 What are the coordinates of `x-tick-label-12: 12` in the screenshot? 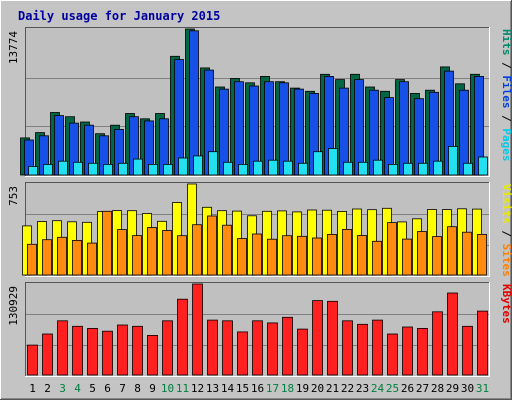 It's located at (197, 388).